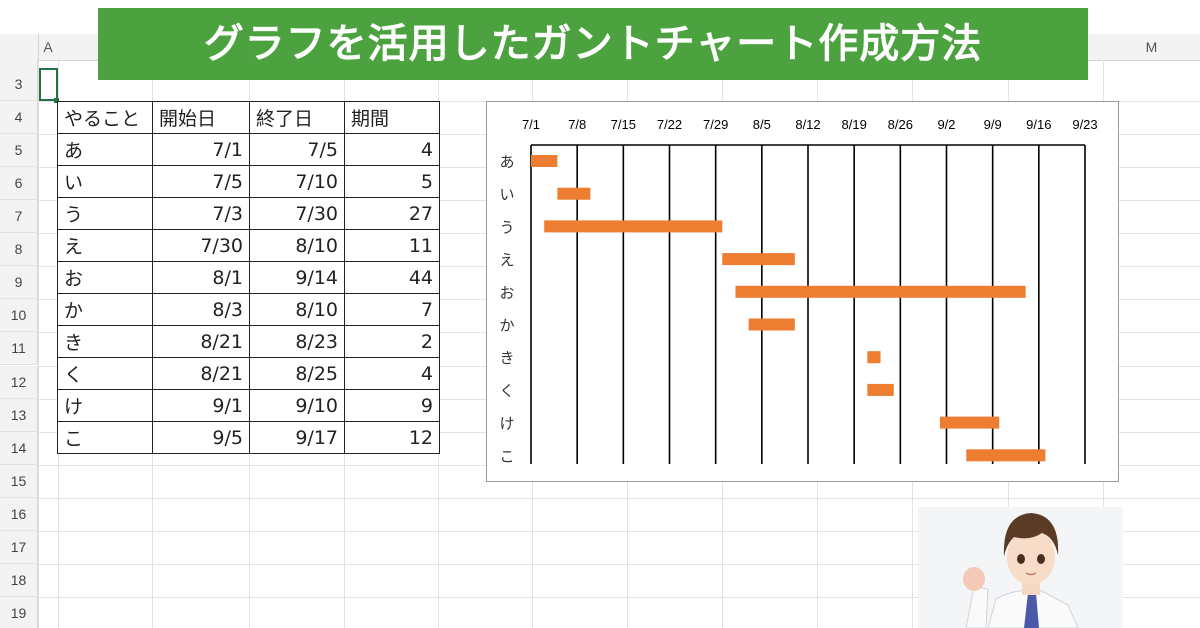 This screenshot has height=628, width=1200. Describe the element at coordinates (506, 326) in the screenshot. I see `chart-category-label: か` at that location.